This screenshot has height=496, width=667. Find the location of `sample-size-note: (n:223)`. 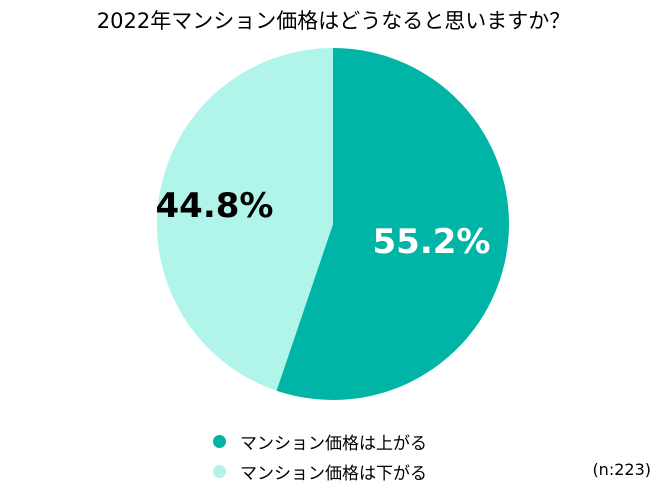

sample-size-note: (n:223) is located at coordinates (621, 469).